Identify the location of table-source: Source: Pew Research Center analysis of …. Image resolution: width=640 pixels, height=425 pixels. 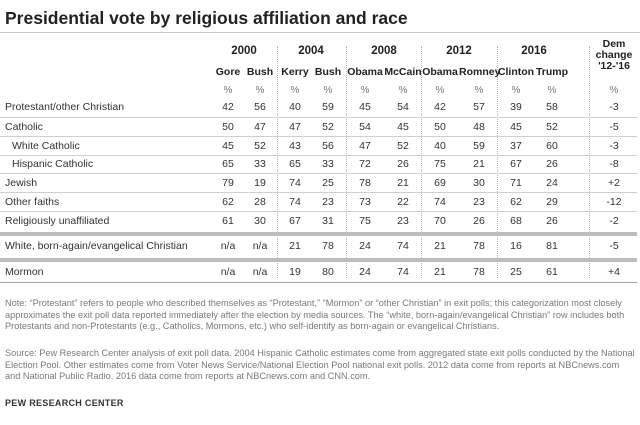
(320, 365).